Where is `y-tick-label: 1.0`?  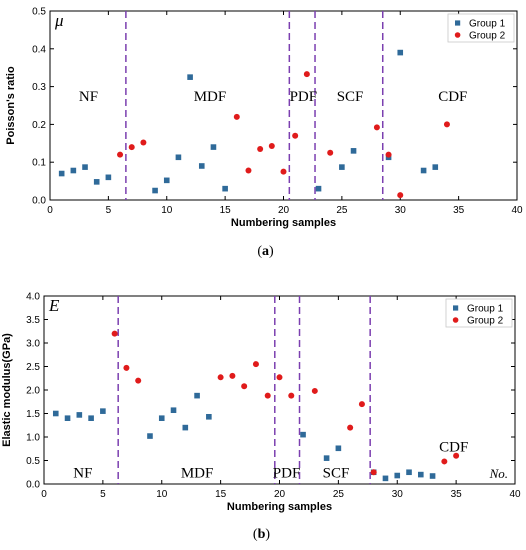 y-tick-label: 1.0 is located at coordinates (33, 438).